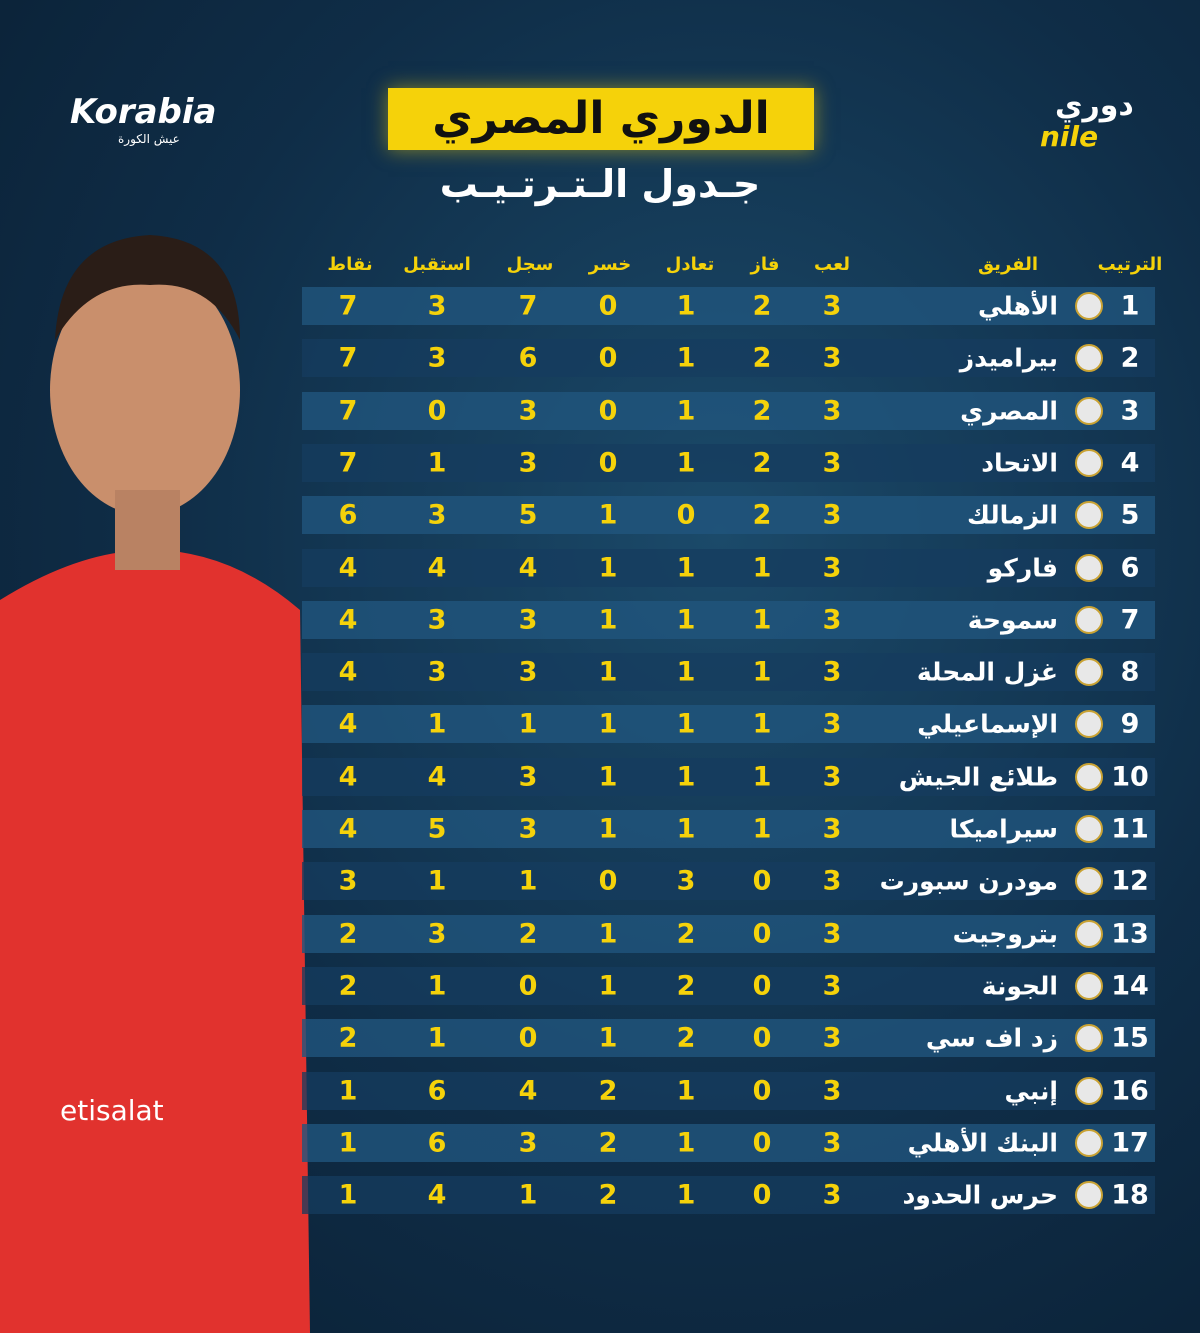 This screenshot has height=1333, width=1200. Describe the element at coordinates (1130, 1038) in the screenshot. I see `rank: 15` at that location.